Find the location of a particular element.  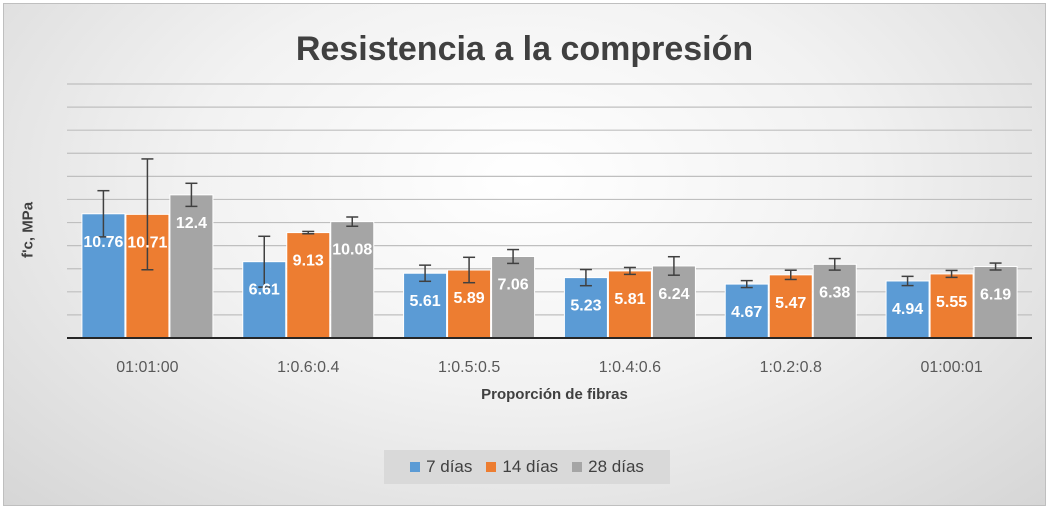

data-label-28-d-as-3: 7.06 is located at coordinates (513, 284).